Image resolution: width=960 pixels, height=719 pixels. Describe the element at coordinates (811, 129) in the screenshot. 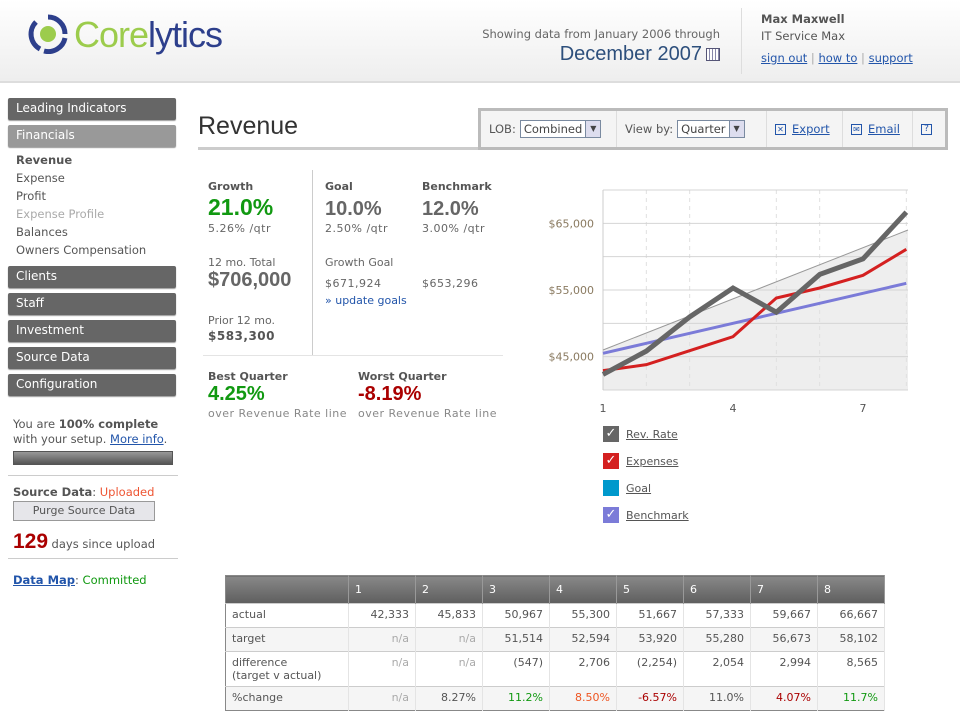

I see `export-link: Export` at that location.